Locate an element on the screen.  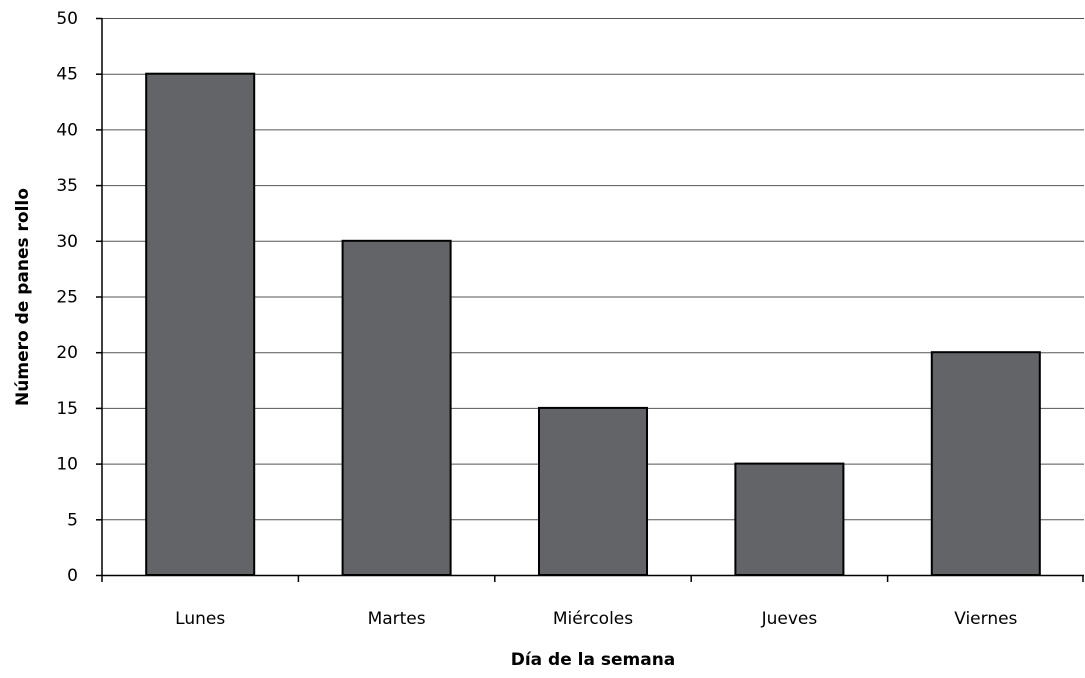
y-axis-title: Número de panes rollo is located at coordinates (23, 297).